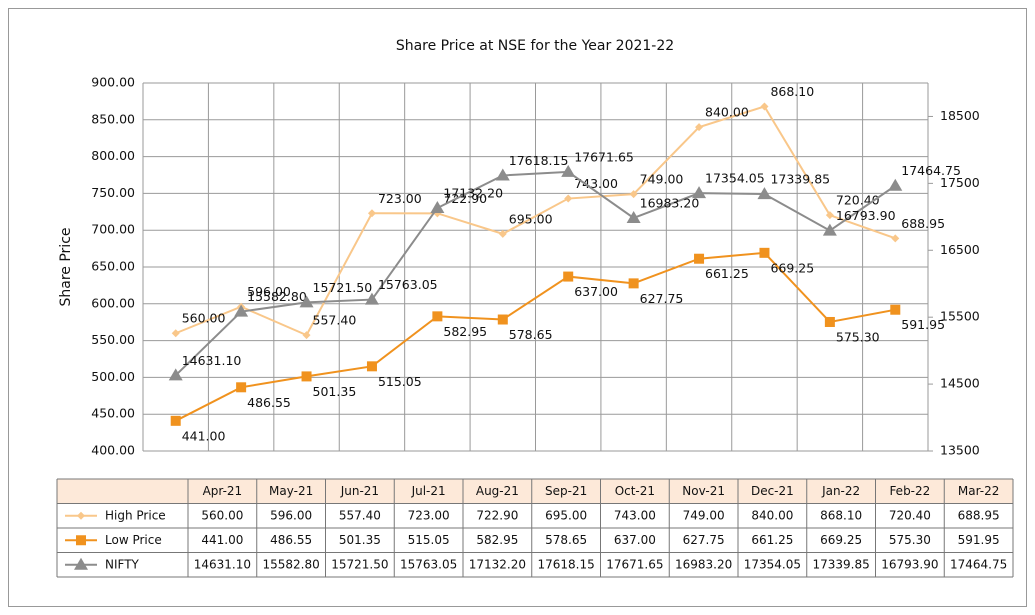  What do you see at coordinates (223, 491) in the screenshot?
I see `table-category: Apr-21` at bounding box center [223, 491].